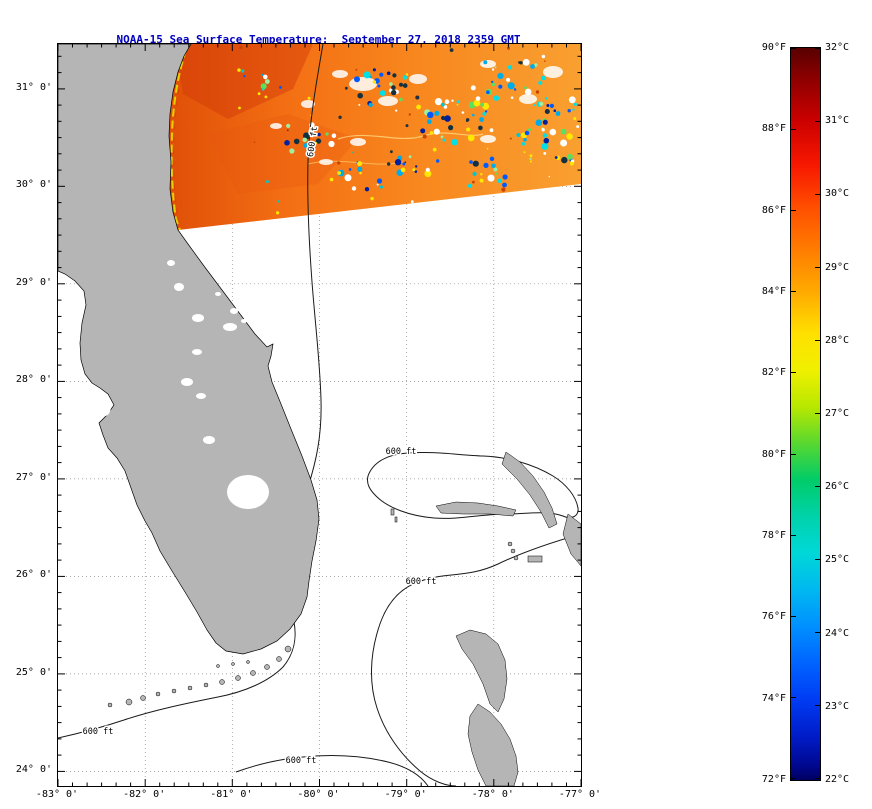  Describe the element at coordinates (332, 770) in the screenshot. I see `bottom-contour` at that location.